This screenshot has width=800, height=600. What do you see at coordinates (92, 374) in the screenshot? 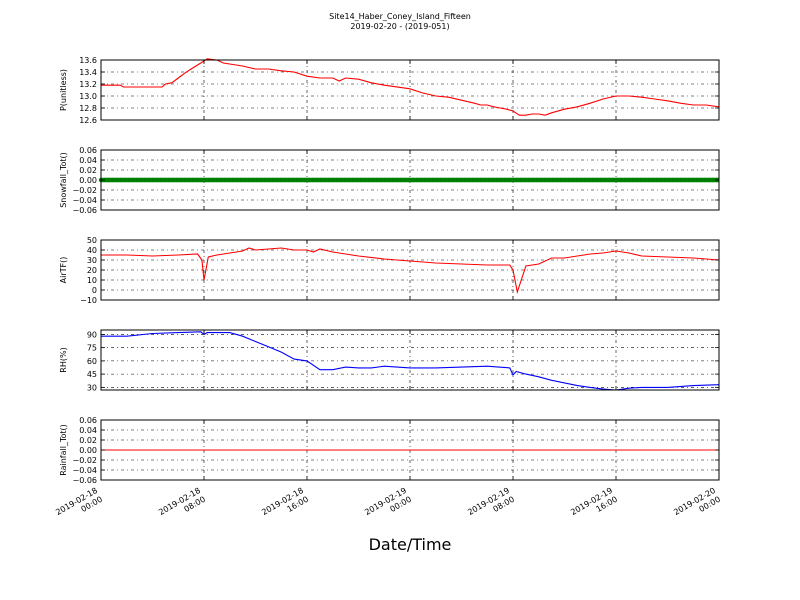
I see `y-tick-label: 45` at bounding box center [92, 374].